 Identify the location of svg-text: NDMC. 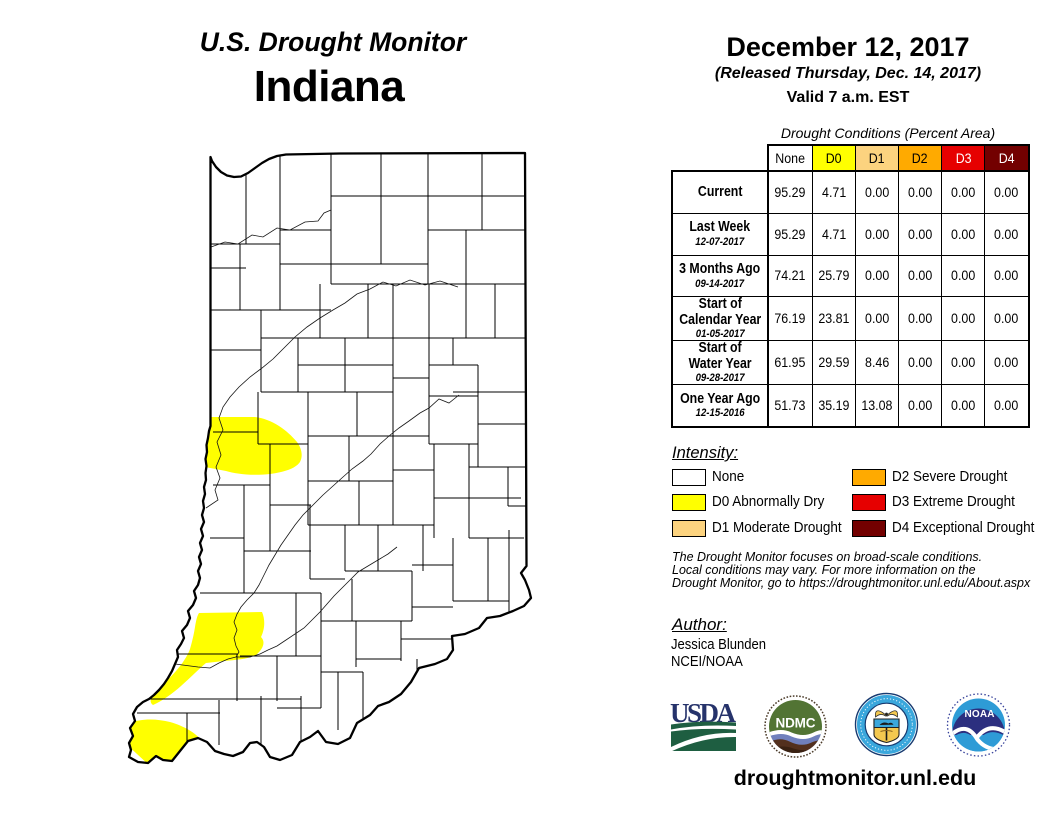
(796, 723).